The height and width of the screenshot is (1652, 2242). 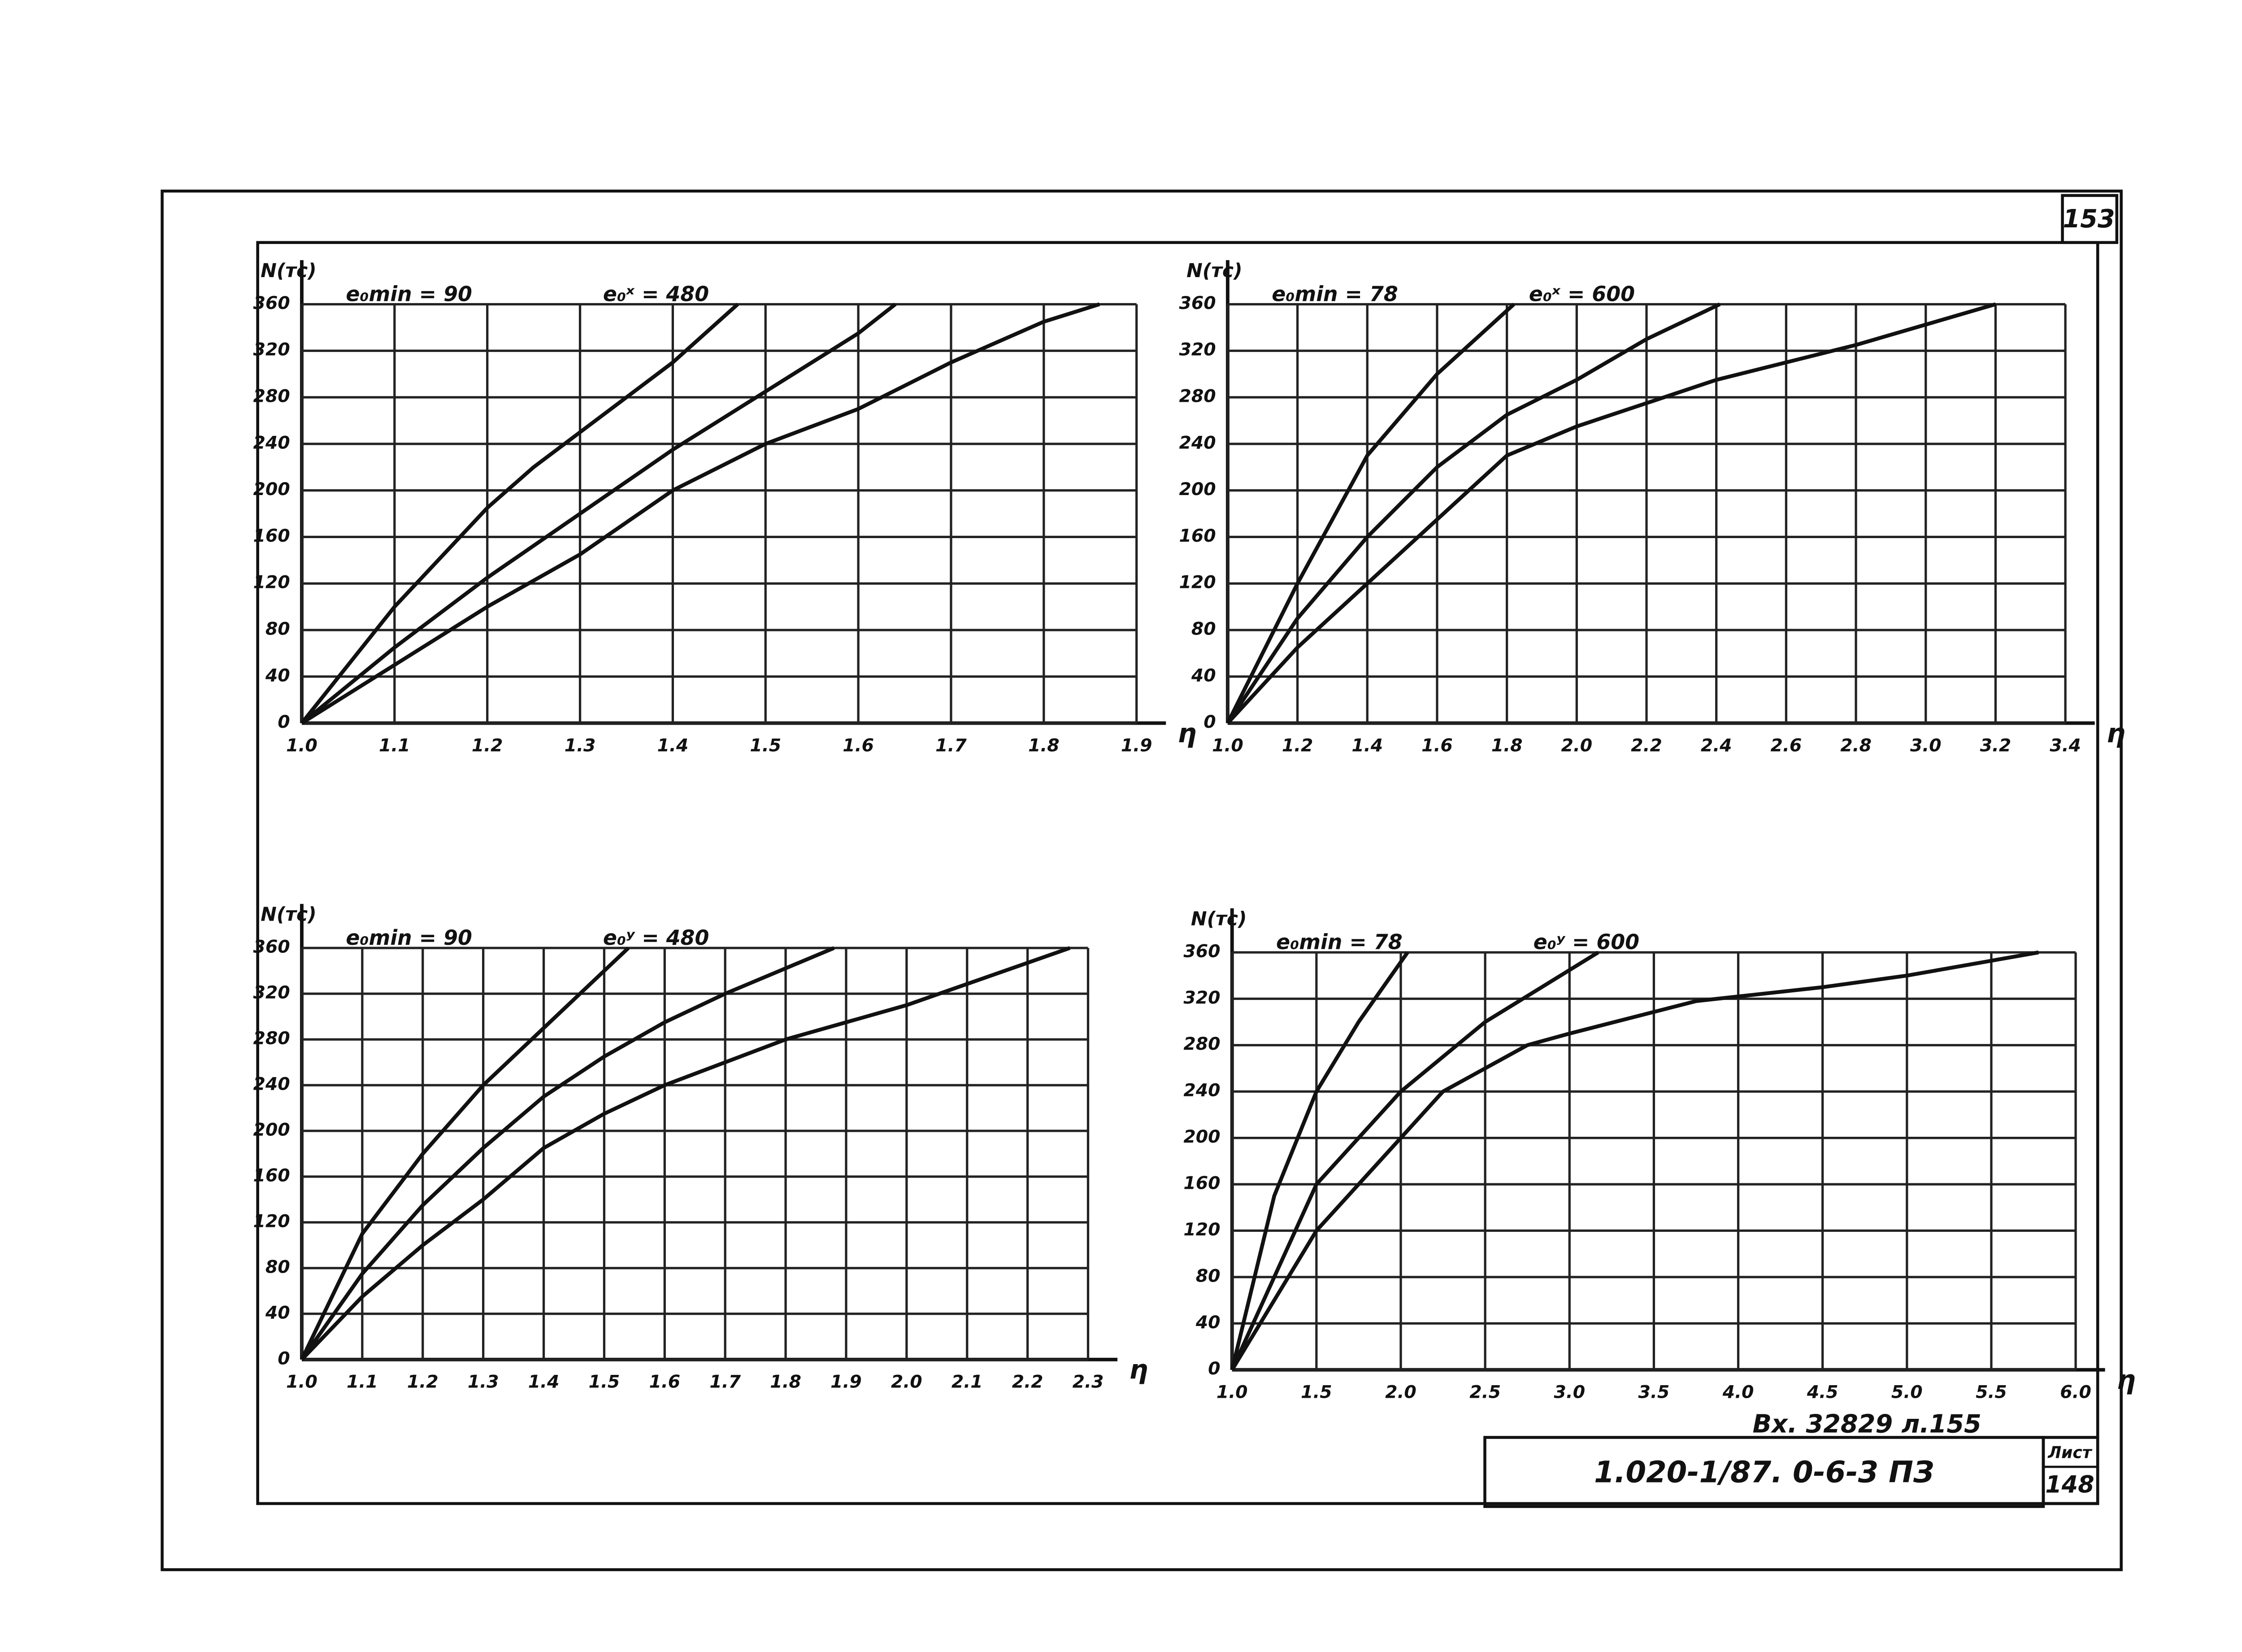 What do you see at coordinates (656, 938) in the screenshot?
I see `annotation: e₀ʸ = 480` at bounding box center [656, 938].